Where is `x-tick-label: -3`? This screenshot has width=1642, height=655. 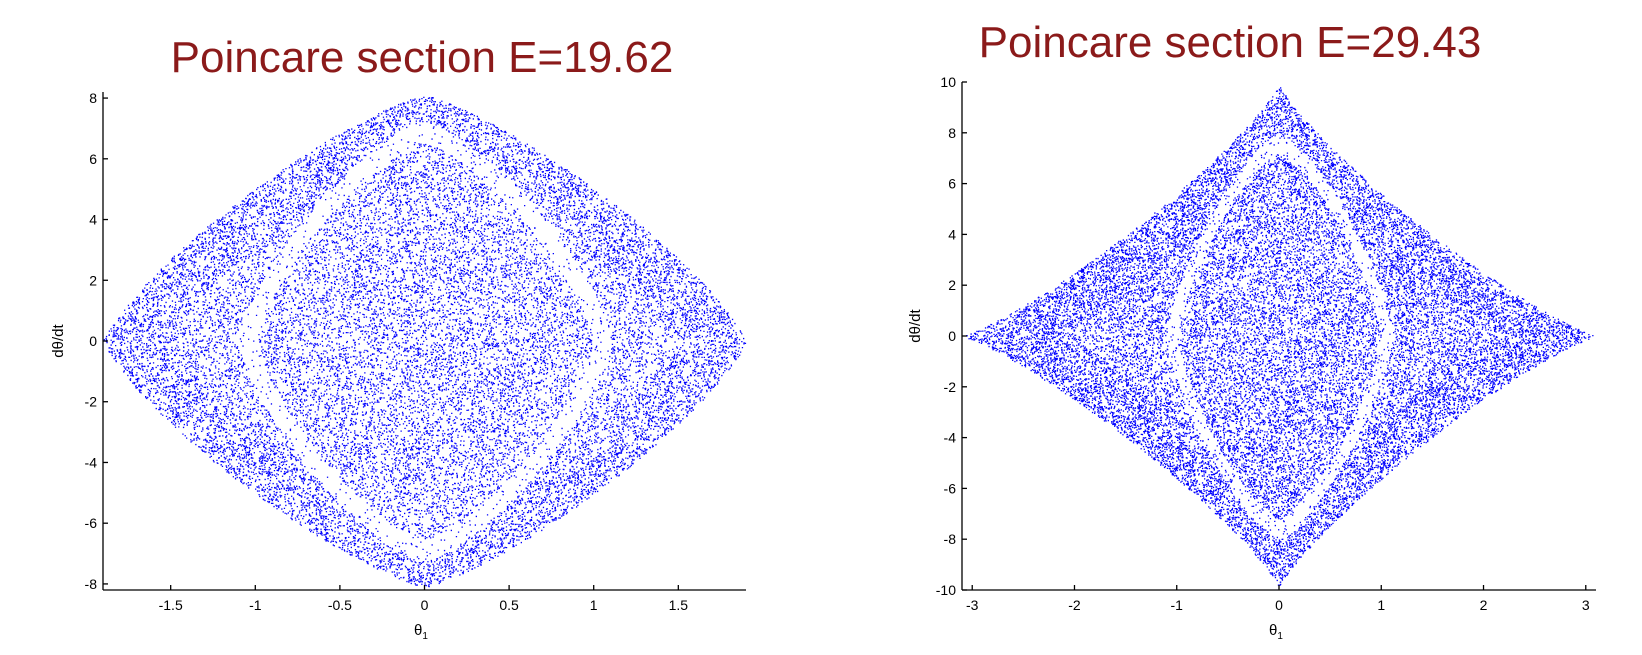
x-tick-label: -3 is located at coordinates (972, 605).